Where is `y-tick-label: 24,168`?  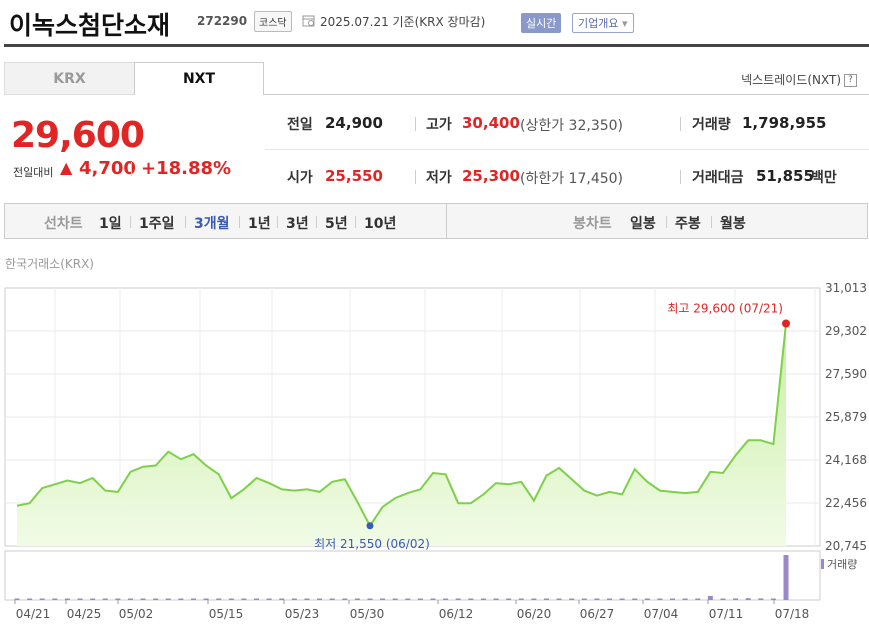 y-tick-label: 24,168 is located at coordinates (846, 460).